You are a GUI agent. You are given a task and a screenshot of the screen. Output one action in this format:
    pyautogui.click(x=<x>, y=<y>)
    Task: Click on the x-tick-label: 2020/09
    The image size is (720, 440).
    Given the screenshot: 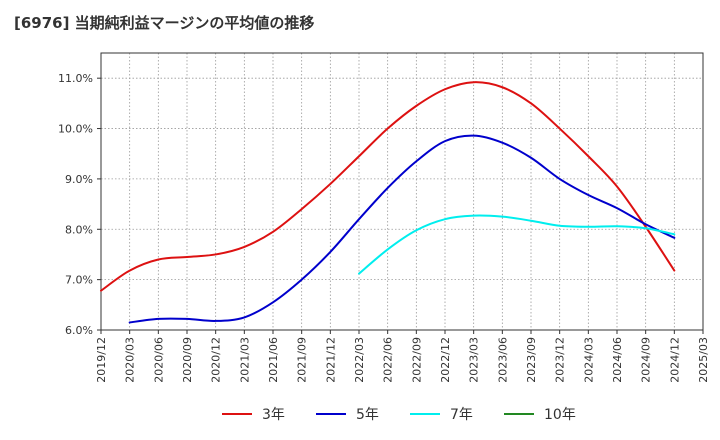 What is the action you would take?
    pyautogui.click(x=187, y=360)
    